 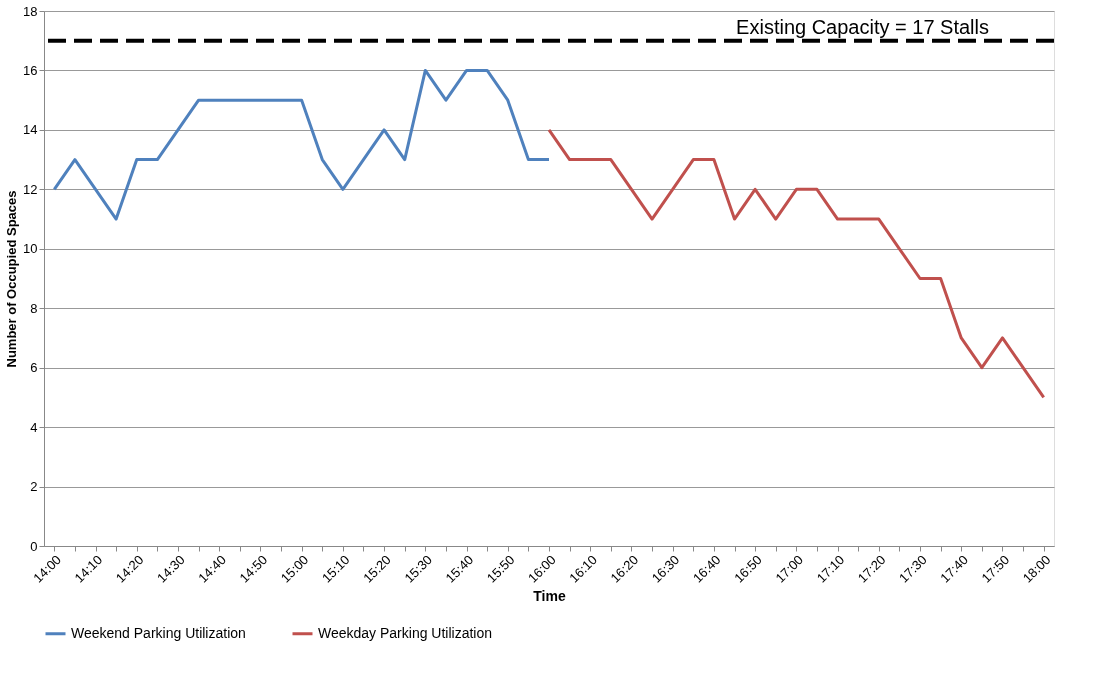 What do you see at coordinates (862, 26) in the screenshot?
I see `ref-line-label: Existing Capacity = 17 Stalls` at bounding box center [862, 26].